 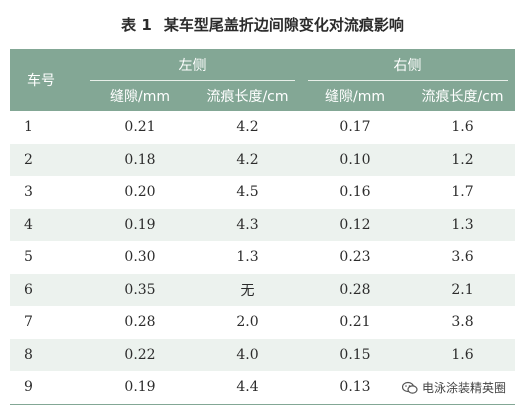 What do you see at coordinates (28, 322) in the screenshot?
I see `car-number-cell: 7` at bounding box center [28, 322].